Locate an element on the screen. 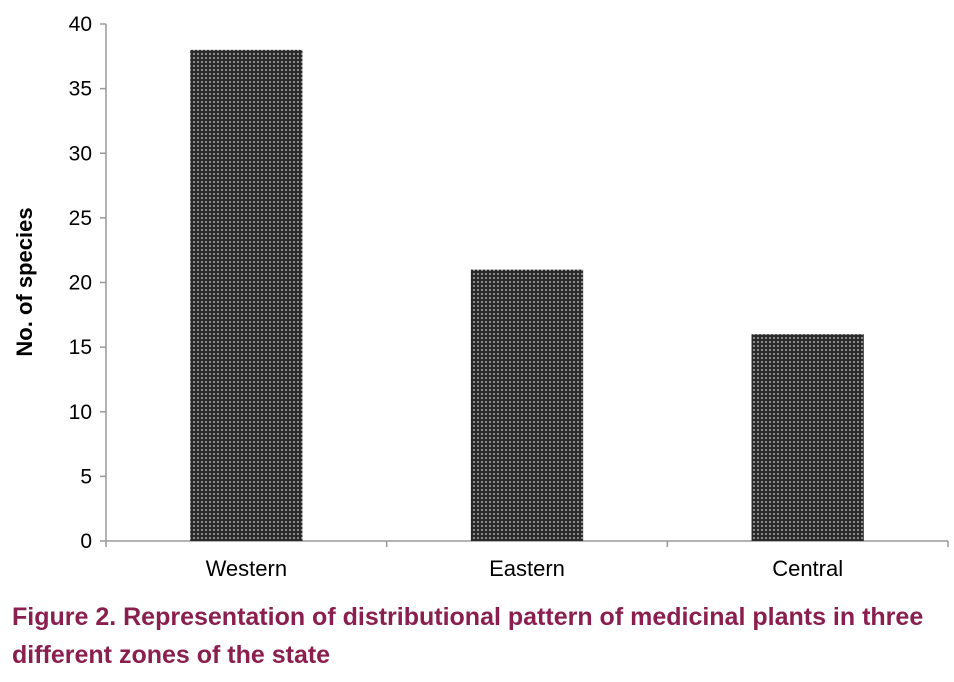 This screenshot has height=682, width=954. y-tick-label: 15 is located at coordinates (80, 347).